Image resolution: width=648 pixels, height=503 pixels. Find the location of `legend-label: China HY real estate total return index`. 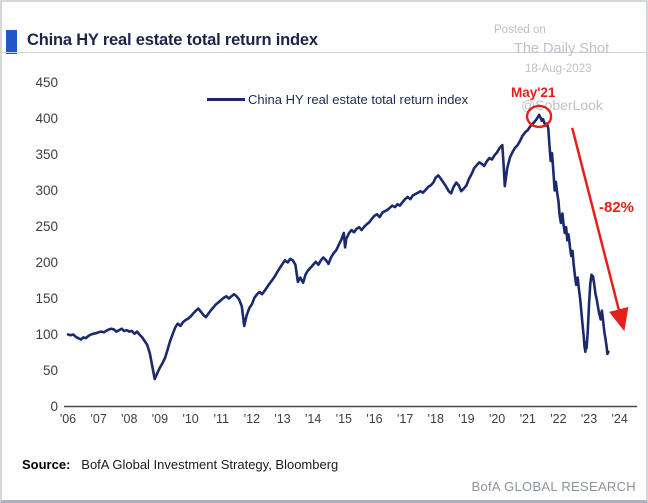

legend-label: China HY real estate total return index is located at coordinates (358, 99).